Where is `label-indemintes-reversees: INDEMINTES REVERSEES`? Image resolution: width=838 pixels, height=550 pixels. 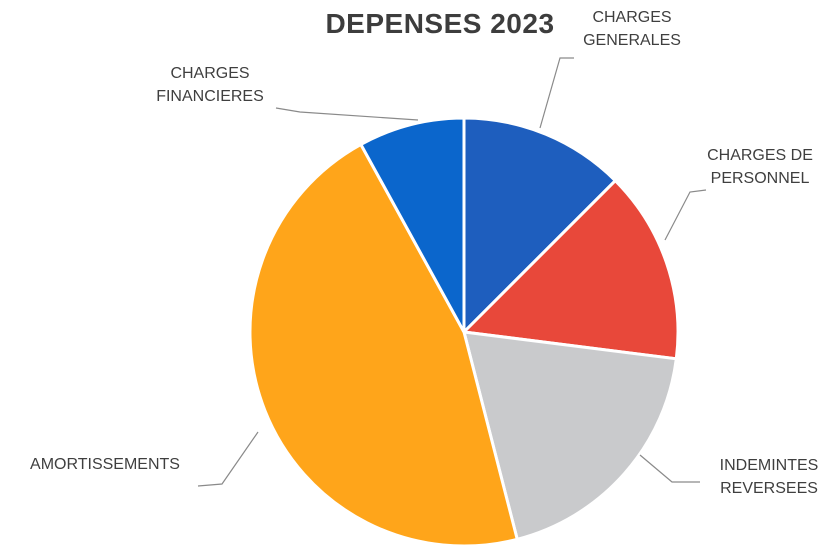
label-indemintes-reversees: INDEMINTES REVERSEES is located at coordinates (769, 477).